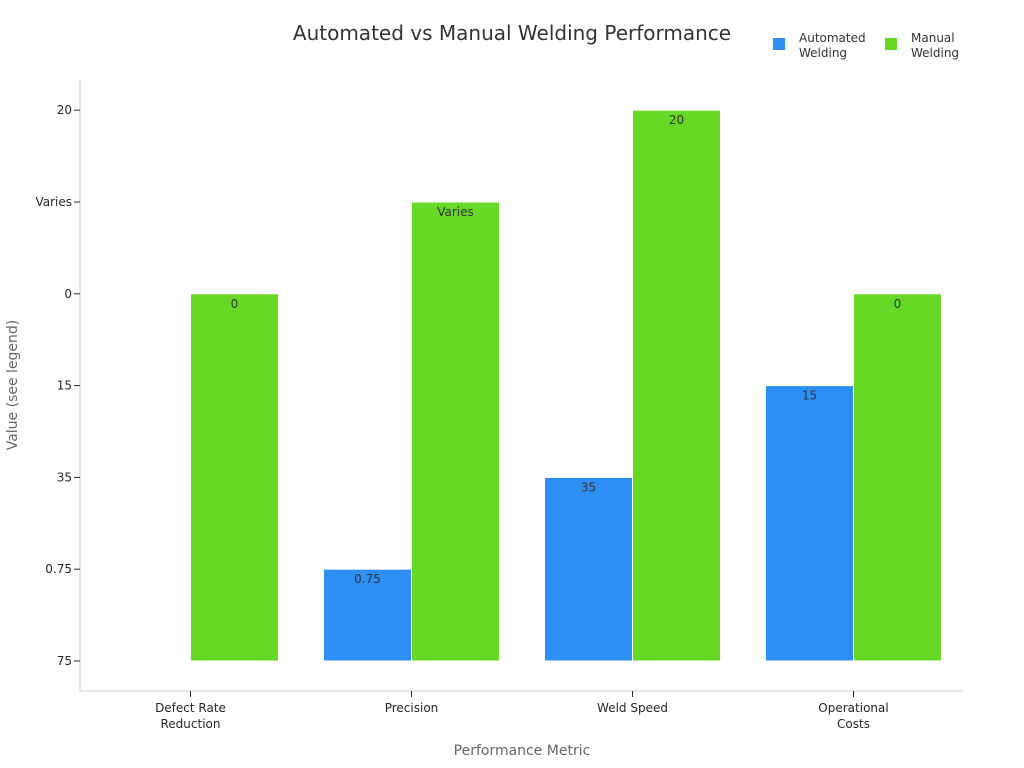  I want to click on x-tick-label-line: Operational, so click(853, 708).